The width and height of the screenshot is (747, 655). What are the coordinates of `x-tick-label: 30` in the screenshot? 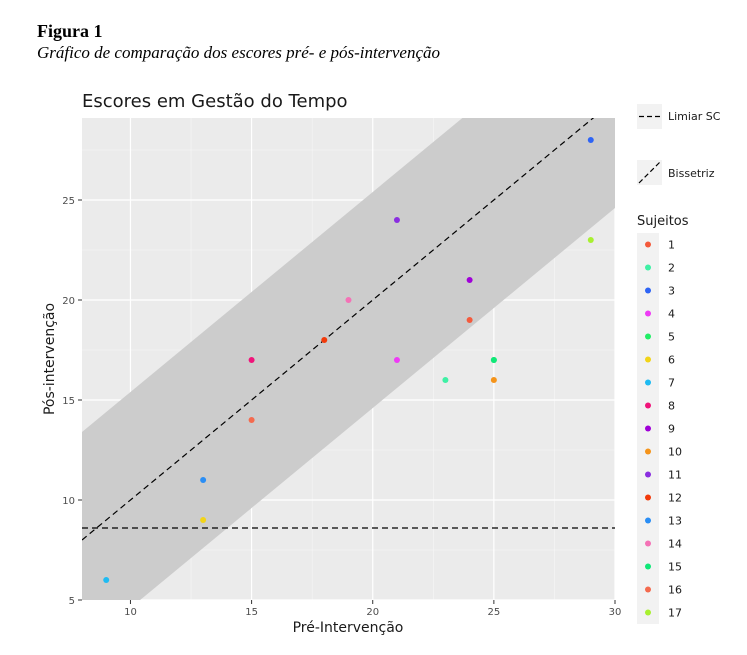 It's located at (615, 612).